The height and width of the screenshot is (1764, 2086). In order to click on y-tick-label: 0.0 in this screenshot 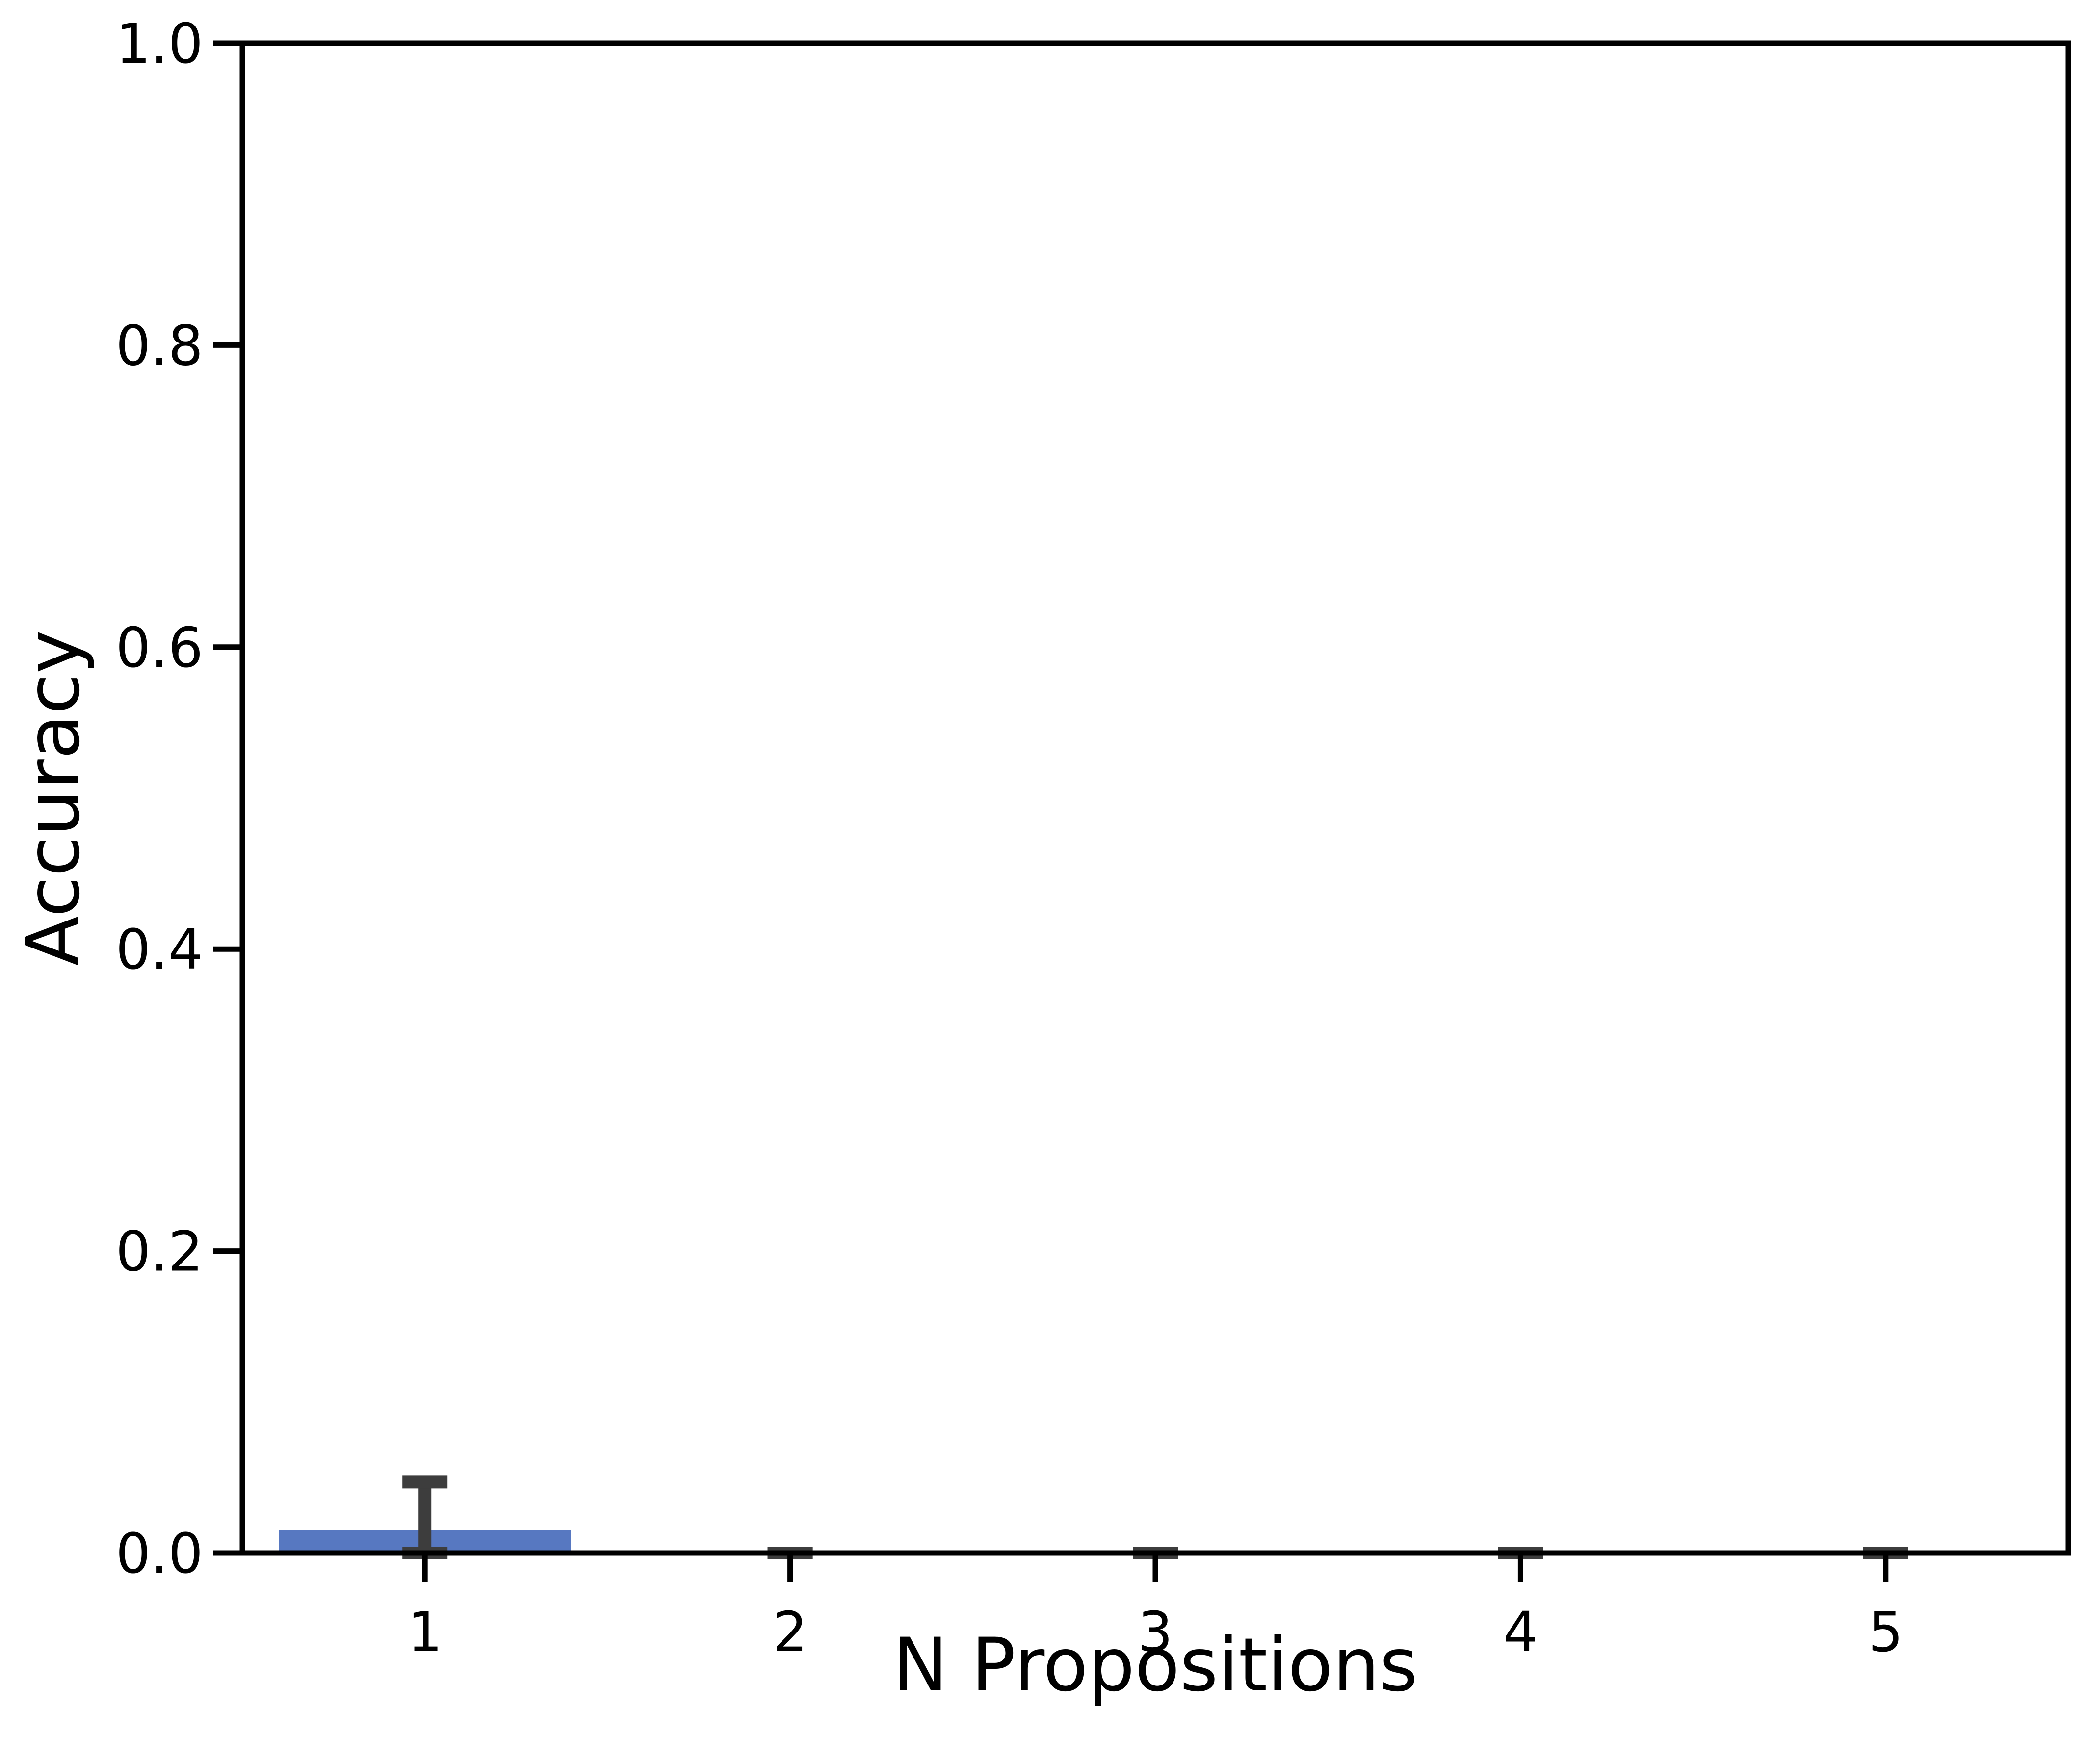, I will do `click(159, 1554)`.